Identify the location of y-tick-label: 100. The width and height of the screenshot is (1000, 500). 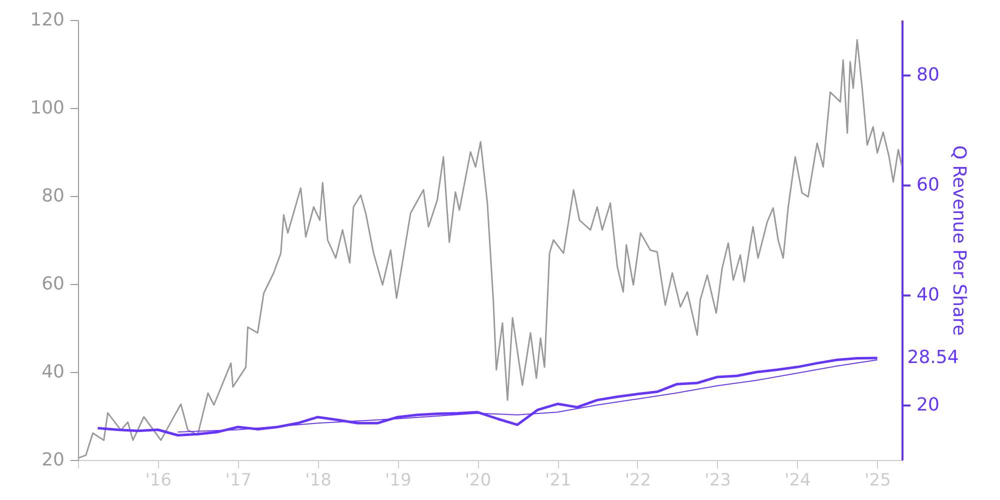
(47, 108).